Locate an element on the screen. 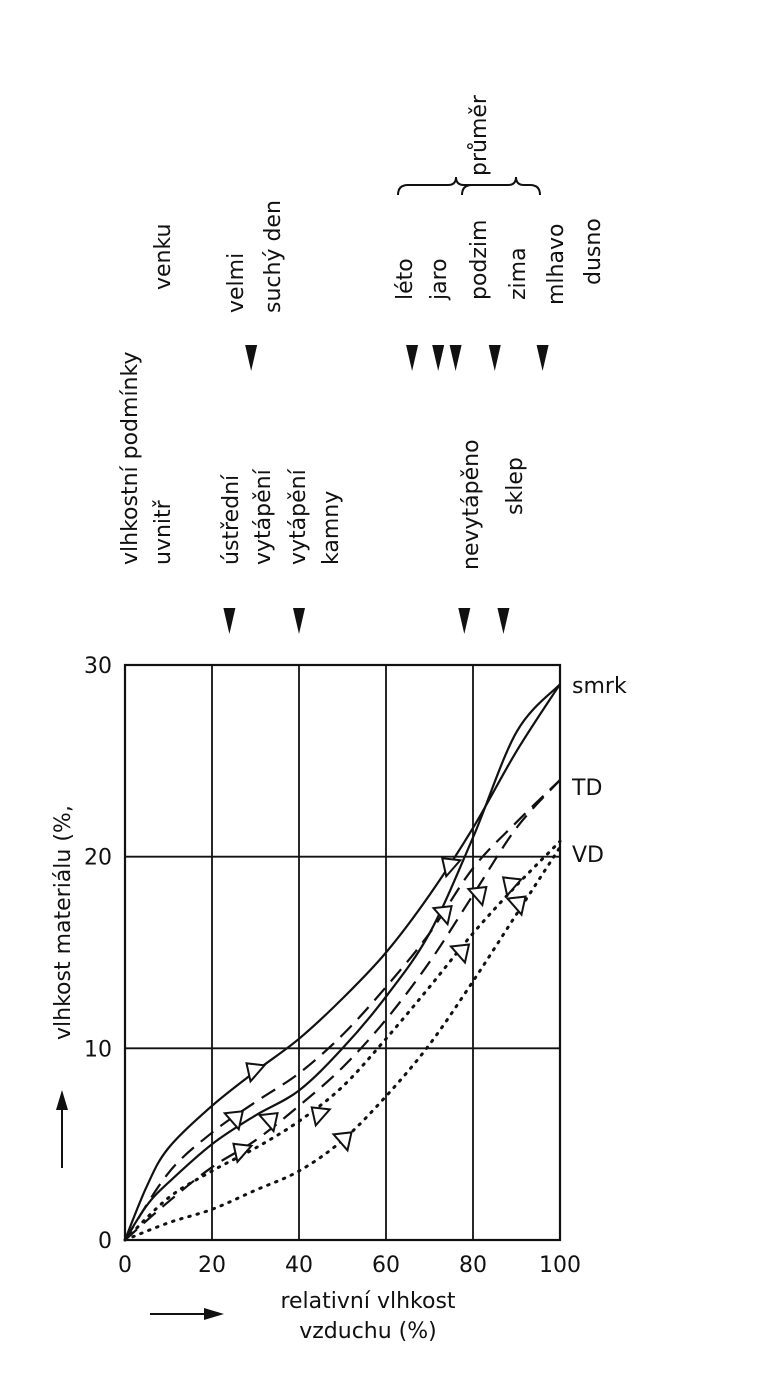 This screenshot has height=1376, width=781. inside-label-stove-2: kamny is located at coordinates (331, 528).